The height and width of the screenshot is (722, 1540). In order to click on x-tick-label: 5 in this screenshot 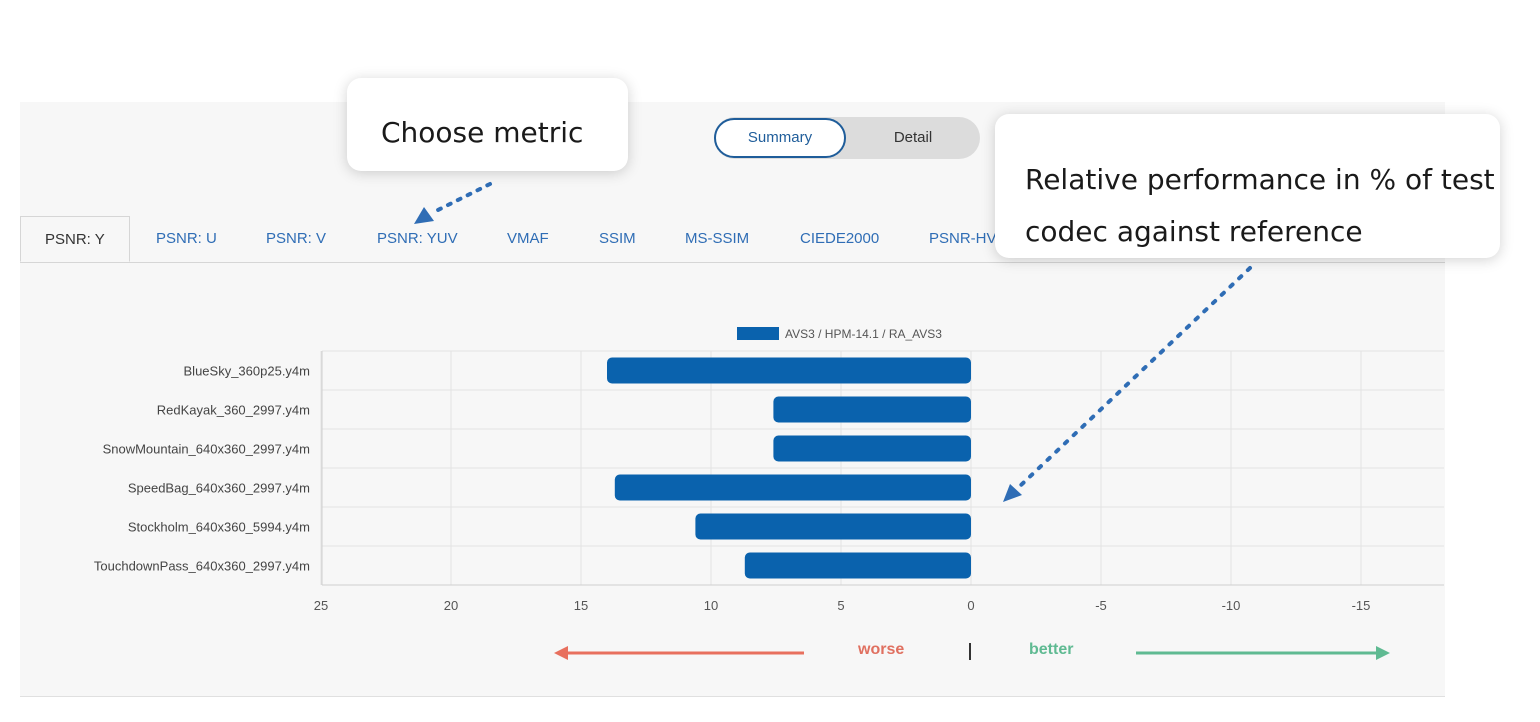, I will do `click(840, 605)`.